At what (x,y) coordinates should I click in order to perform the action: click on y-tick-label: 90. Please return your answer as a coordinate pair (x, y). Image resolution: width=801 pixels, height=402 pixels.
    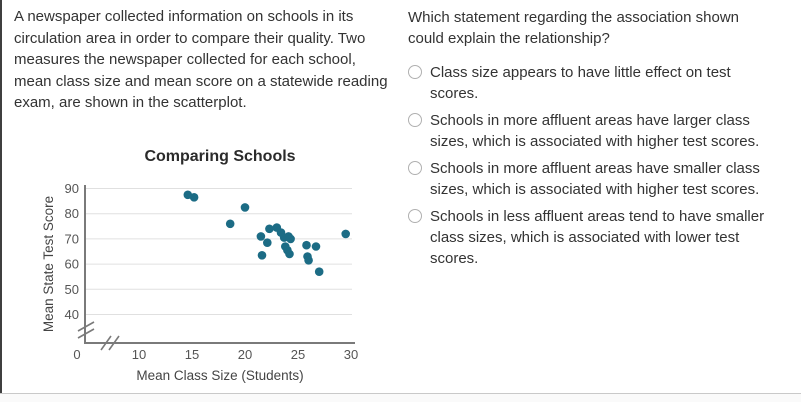
    Looking at the image, I should click on (72, 188).